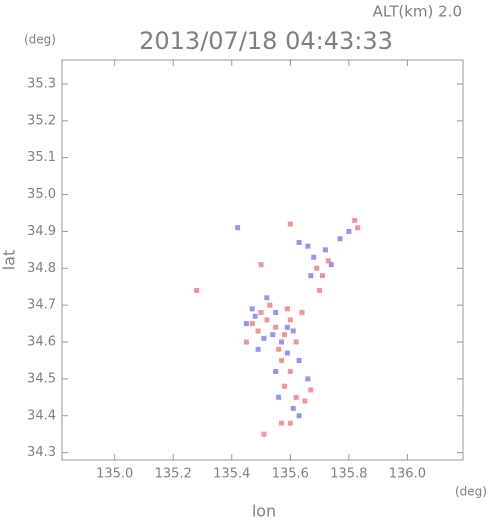 This screenshot has width=491, height=521. What do you see at coordinates (266, 41) in the screenshot?
I see `chart-title: 2013/07/18 04:43:33` at bounding box center [266, 41].